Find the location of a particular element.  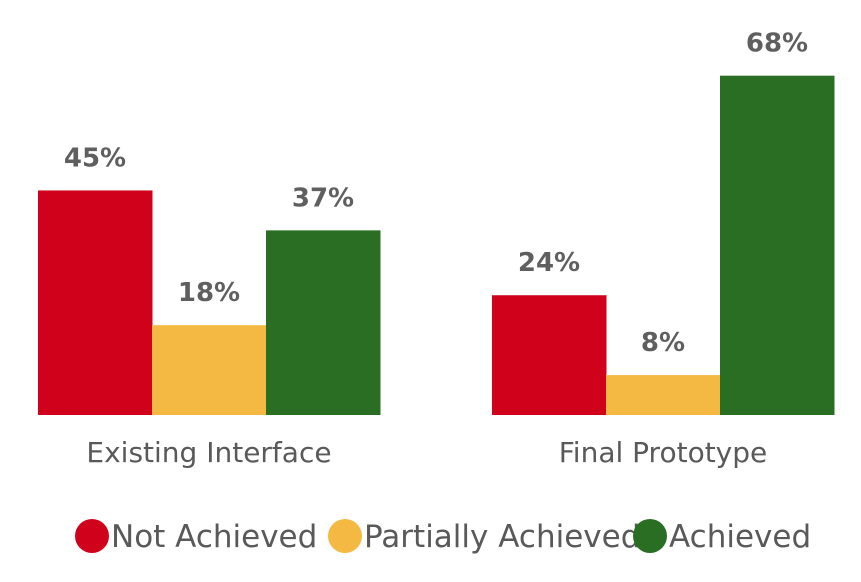

data-label-existing-interface-partially-achieved: 18% is located at coordinates (209, 293).